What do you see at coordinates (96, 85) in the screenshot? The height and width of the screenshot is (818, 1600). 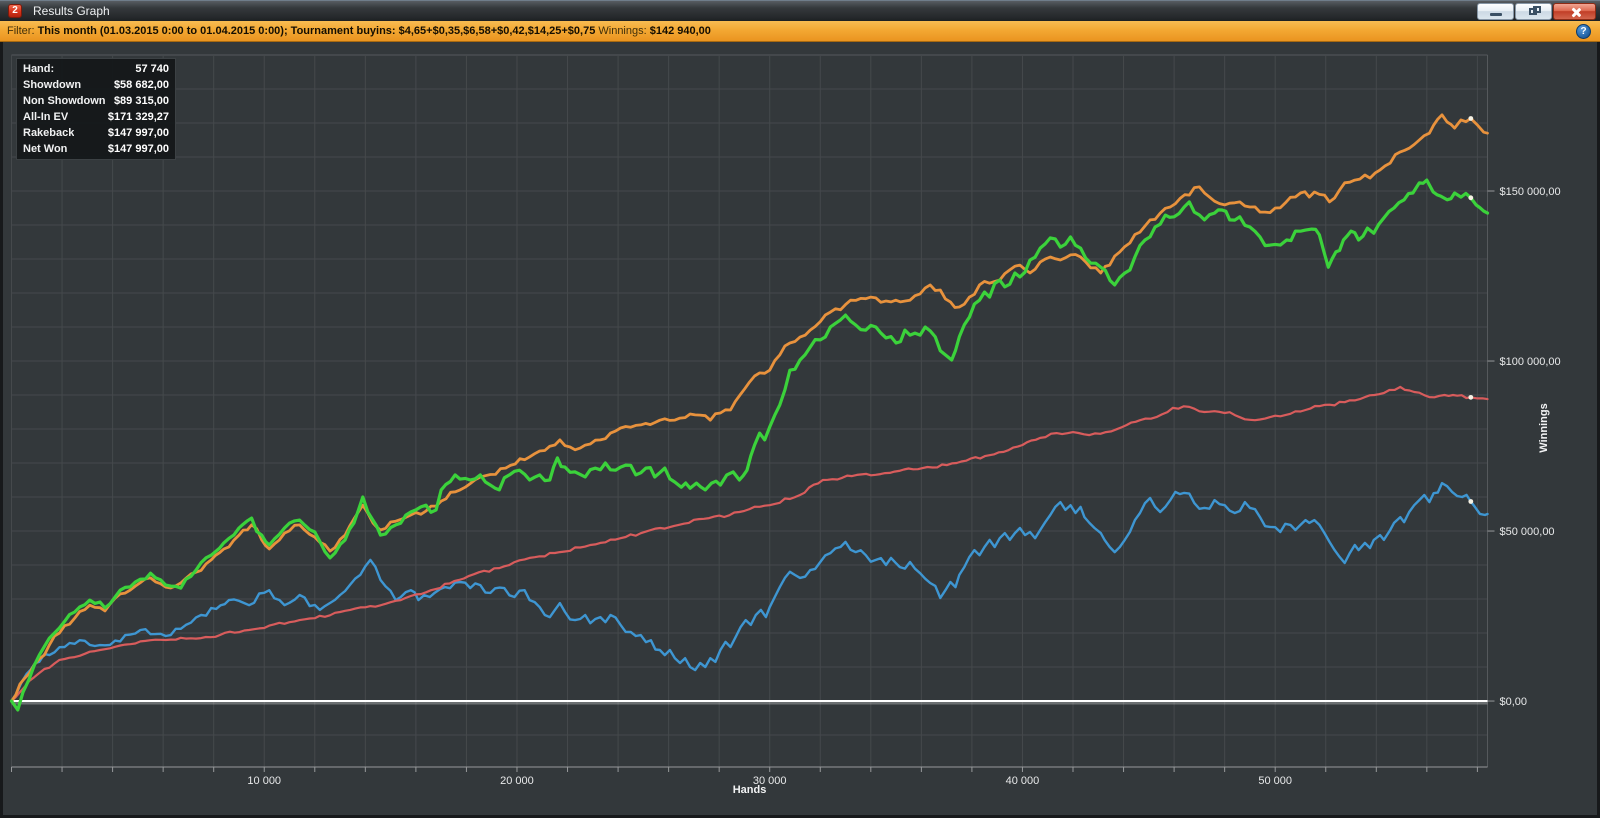 I see `info-row: Showdown $58 682,00` at bounding box center [96, 85].